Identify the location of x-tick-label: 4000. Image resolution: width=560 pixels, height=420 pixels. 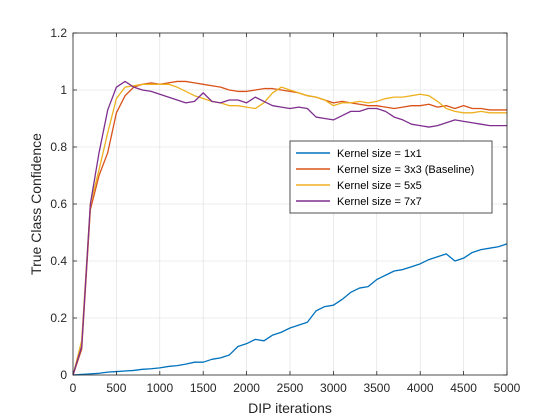
(420, 388).